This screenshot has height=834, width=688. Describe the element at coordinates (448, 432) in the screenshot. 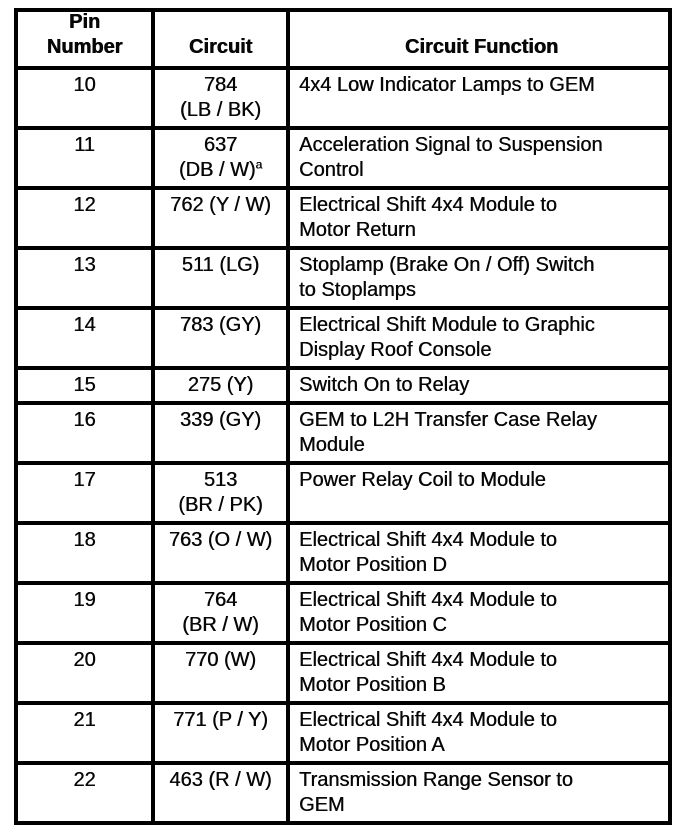

I see `circuit-function-cell: GEM to L2H Transfer Case Relay Module` at that location.